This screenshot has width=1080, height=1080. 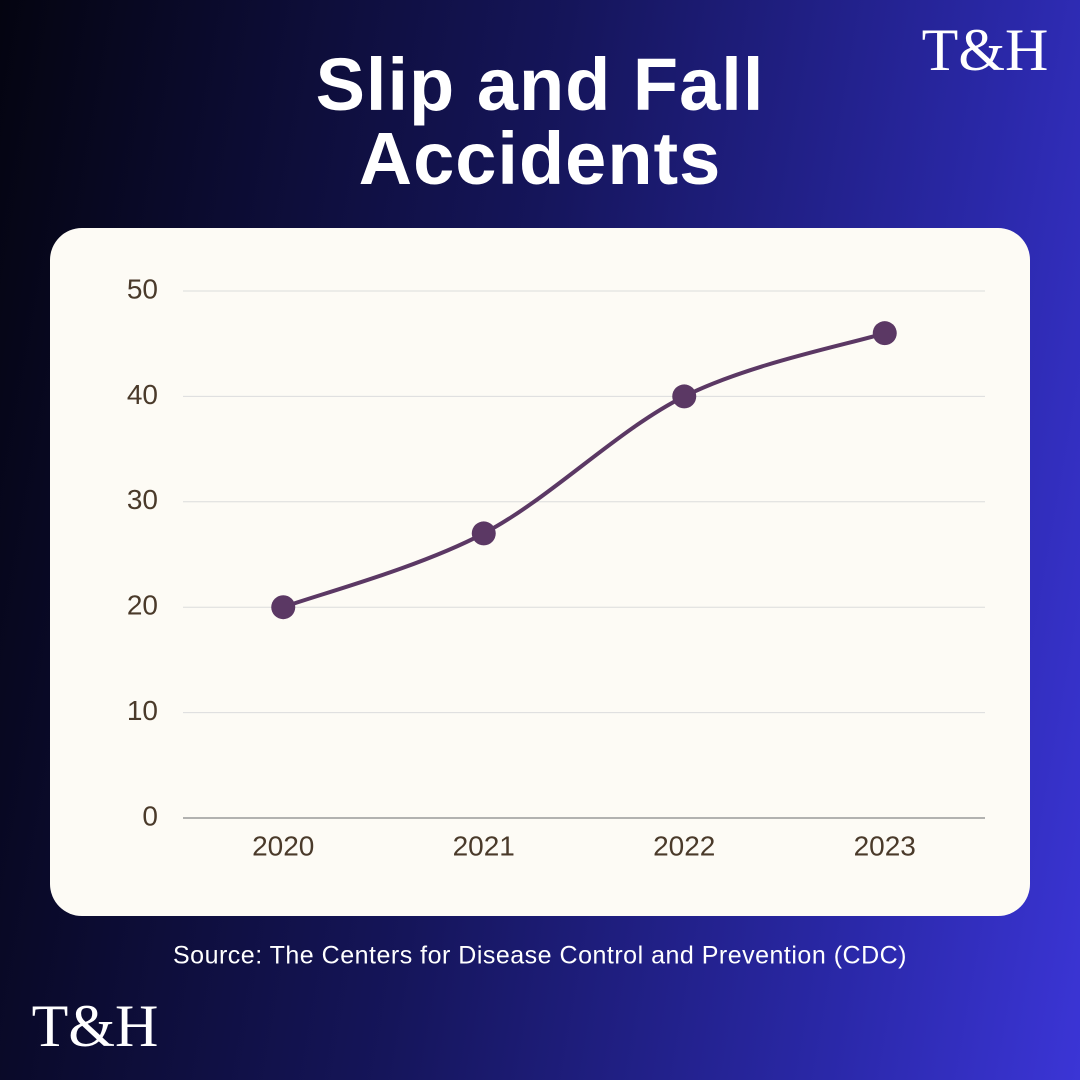 What do you see at coordinates (684, 845) in the screenshot?
I see `x-tick-label: 2022` at bounding box center [684, 845].